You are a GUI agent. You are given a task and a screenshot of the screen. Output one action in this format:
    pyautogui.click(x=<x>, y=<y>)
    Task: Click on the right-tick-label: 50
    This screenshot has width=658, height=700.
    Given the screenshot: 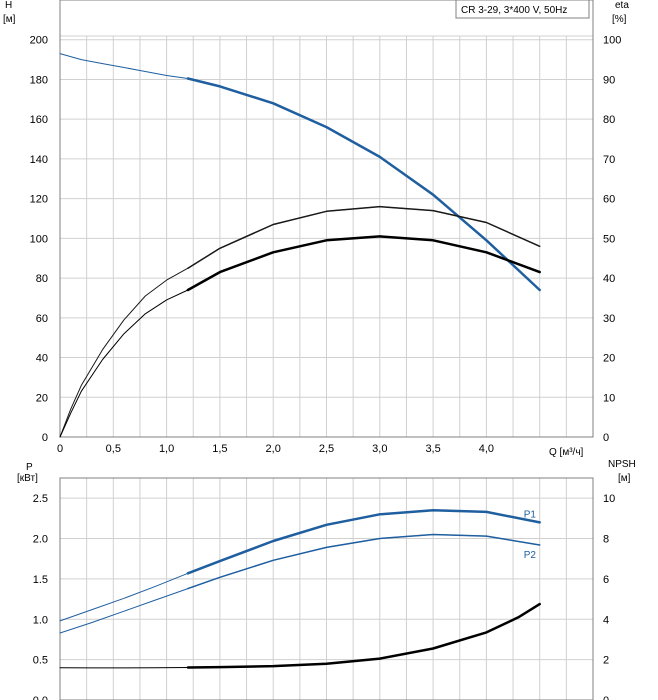 What is the action you would take?
    pyautogui.click(x=609, y=239)
    